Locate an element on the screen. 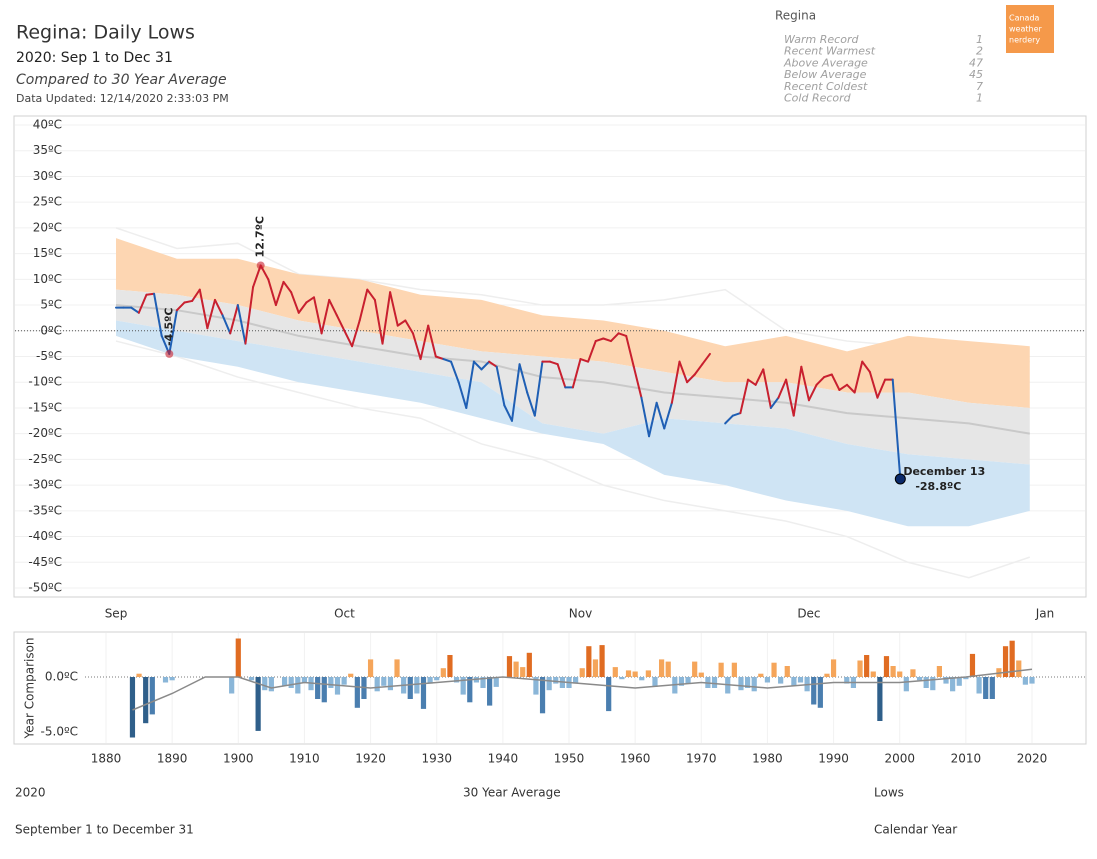 The image size is (1097, 859). y-tick-label: 30ºC is located at coordinates (47, 176).